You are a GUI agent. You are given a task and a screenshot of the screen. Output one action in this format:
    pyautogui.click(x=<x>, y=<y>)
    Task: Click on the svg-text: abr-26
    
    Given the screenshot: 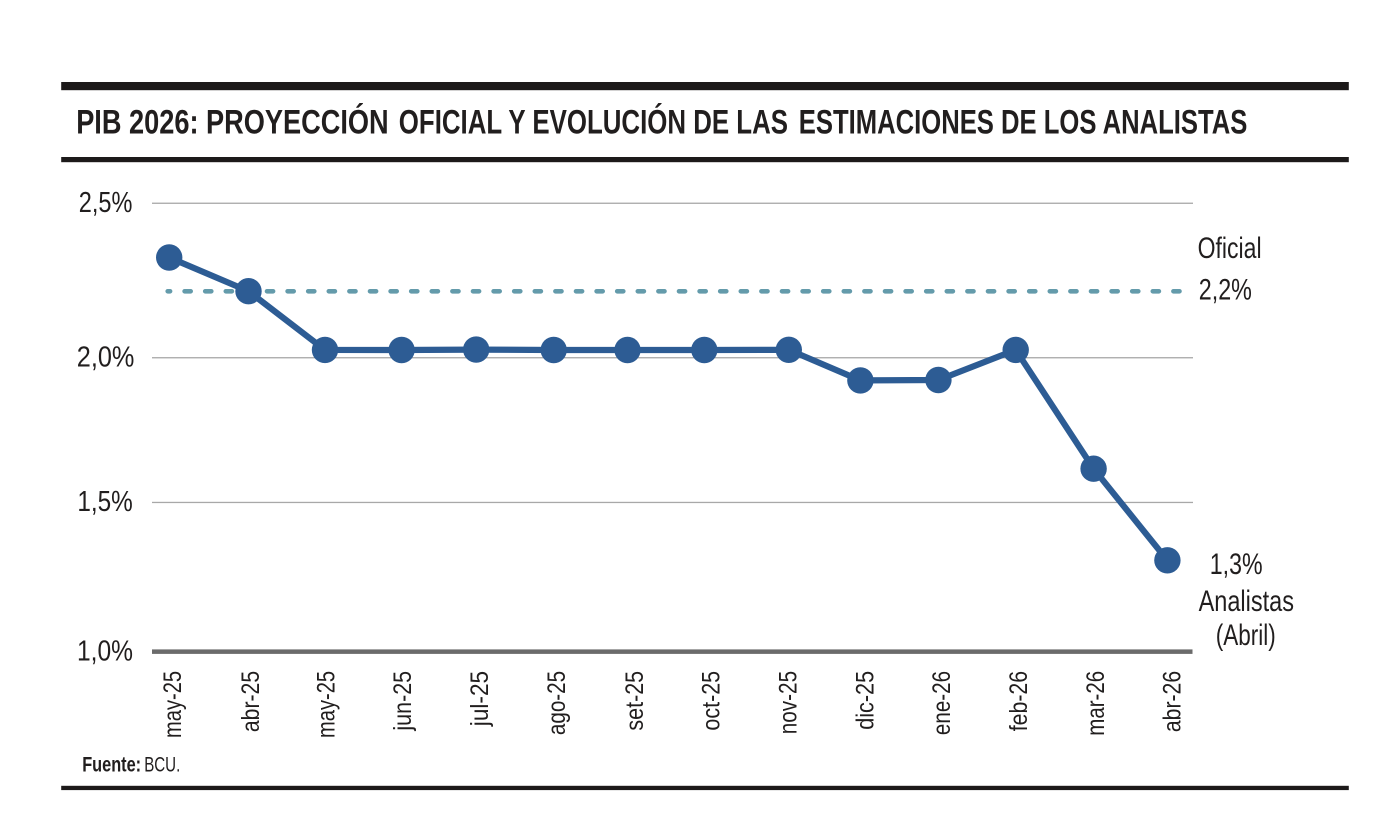 What is the action you would take?
    pyautogui.click(x=1173, y=701)
    